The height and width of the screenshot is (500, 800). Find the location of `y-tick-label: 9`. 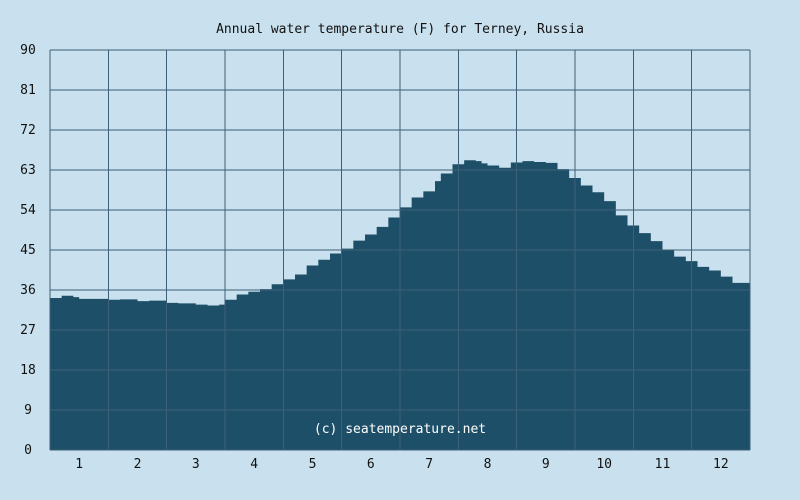

y-tick-label: 9 is located at coordinates (28, 410).